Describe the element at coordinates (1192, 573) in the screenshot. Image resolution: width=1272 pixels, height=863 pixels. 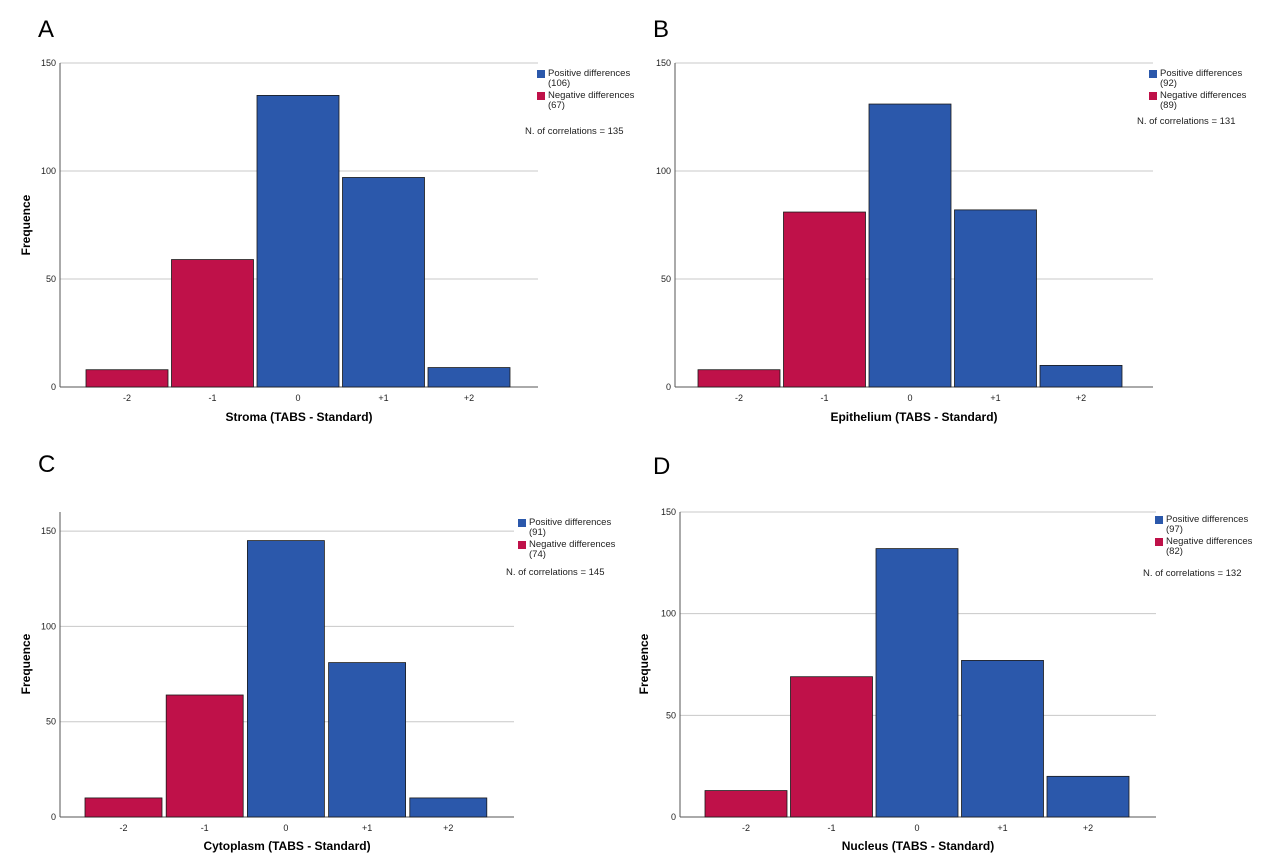
I see `annotation-d: N. of correlations = 132` at that location.